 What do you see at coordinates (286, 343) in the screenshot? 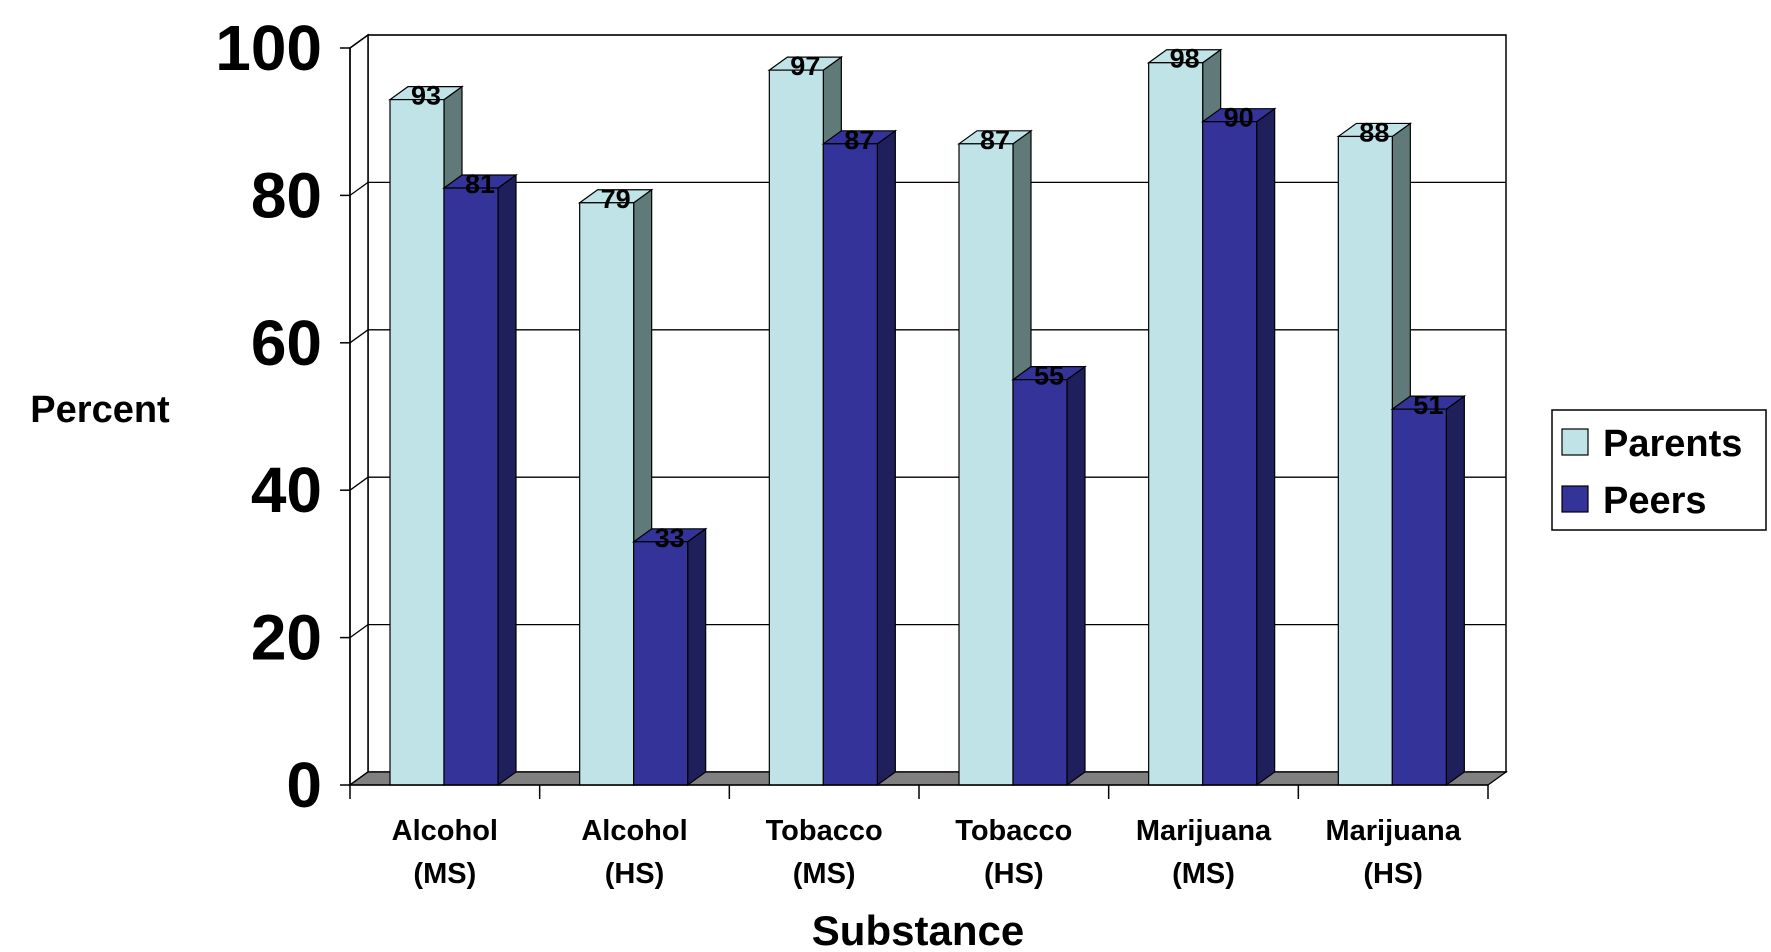
I see `y-tick-label: 60` at bounding box center [286, 343].